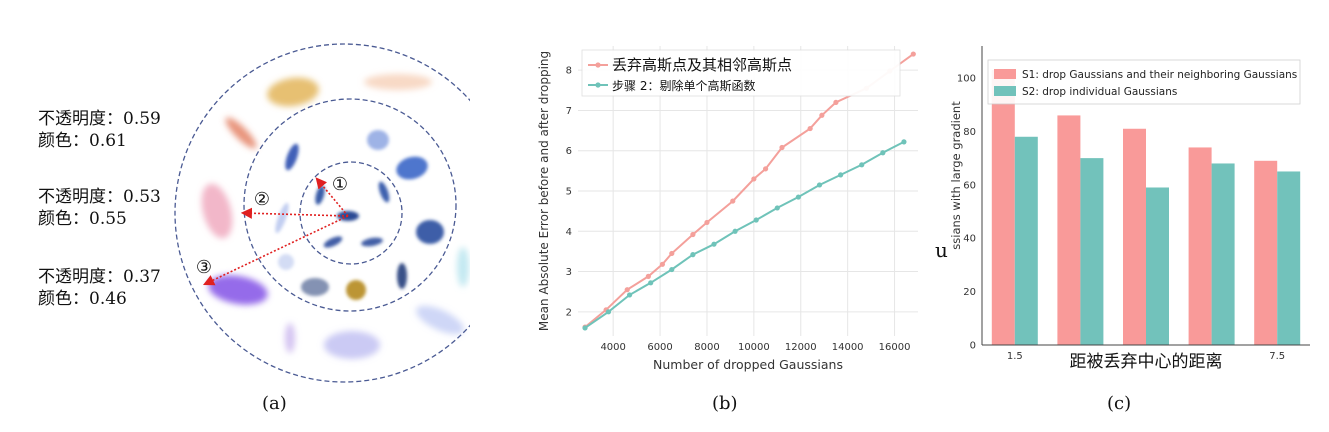 This screenshot has width=1329, height=432. I want to click on y-tick-label: 100, so click(966, 79).